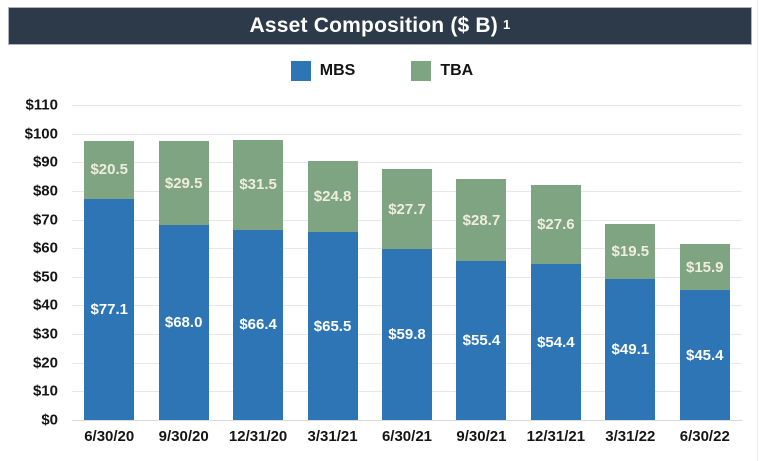 The width and height of the screenshot is (764, 461). I want to click on bar-segment-tba: $29.5, so click(183, 183).